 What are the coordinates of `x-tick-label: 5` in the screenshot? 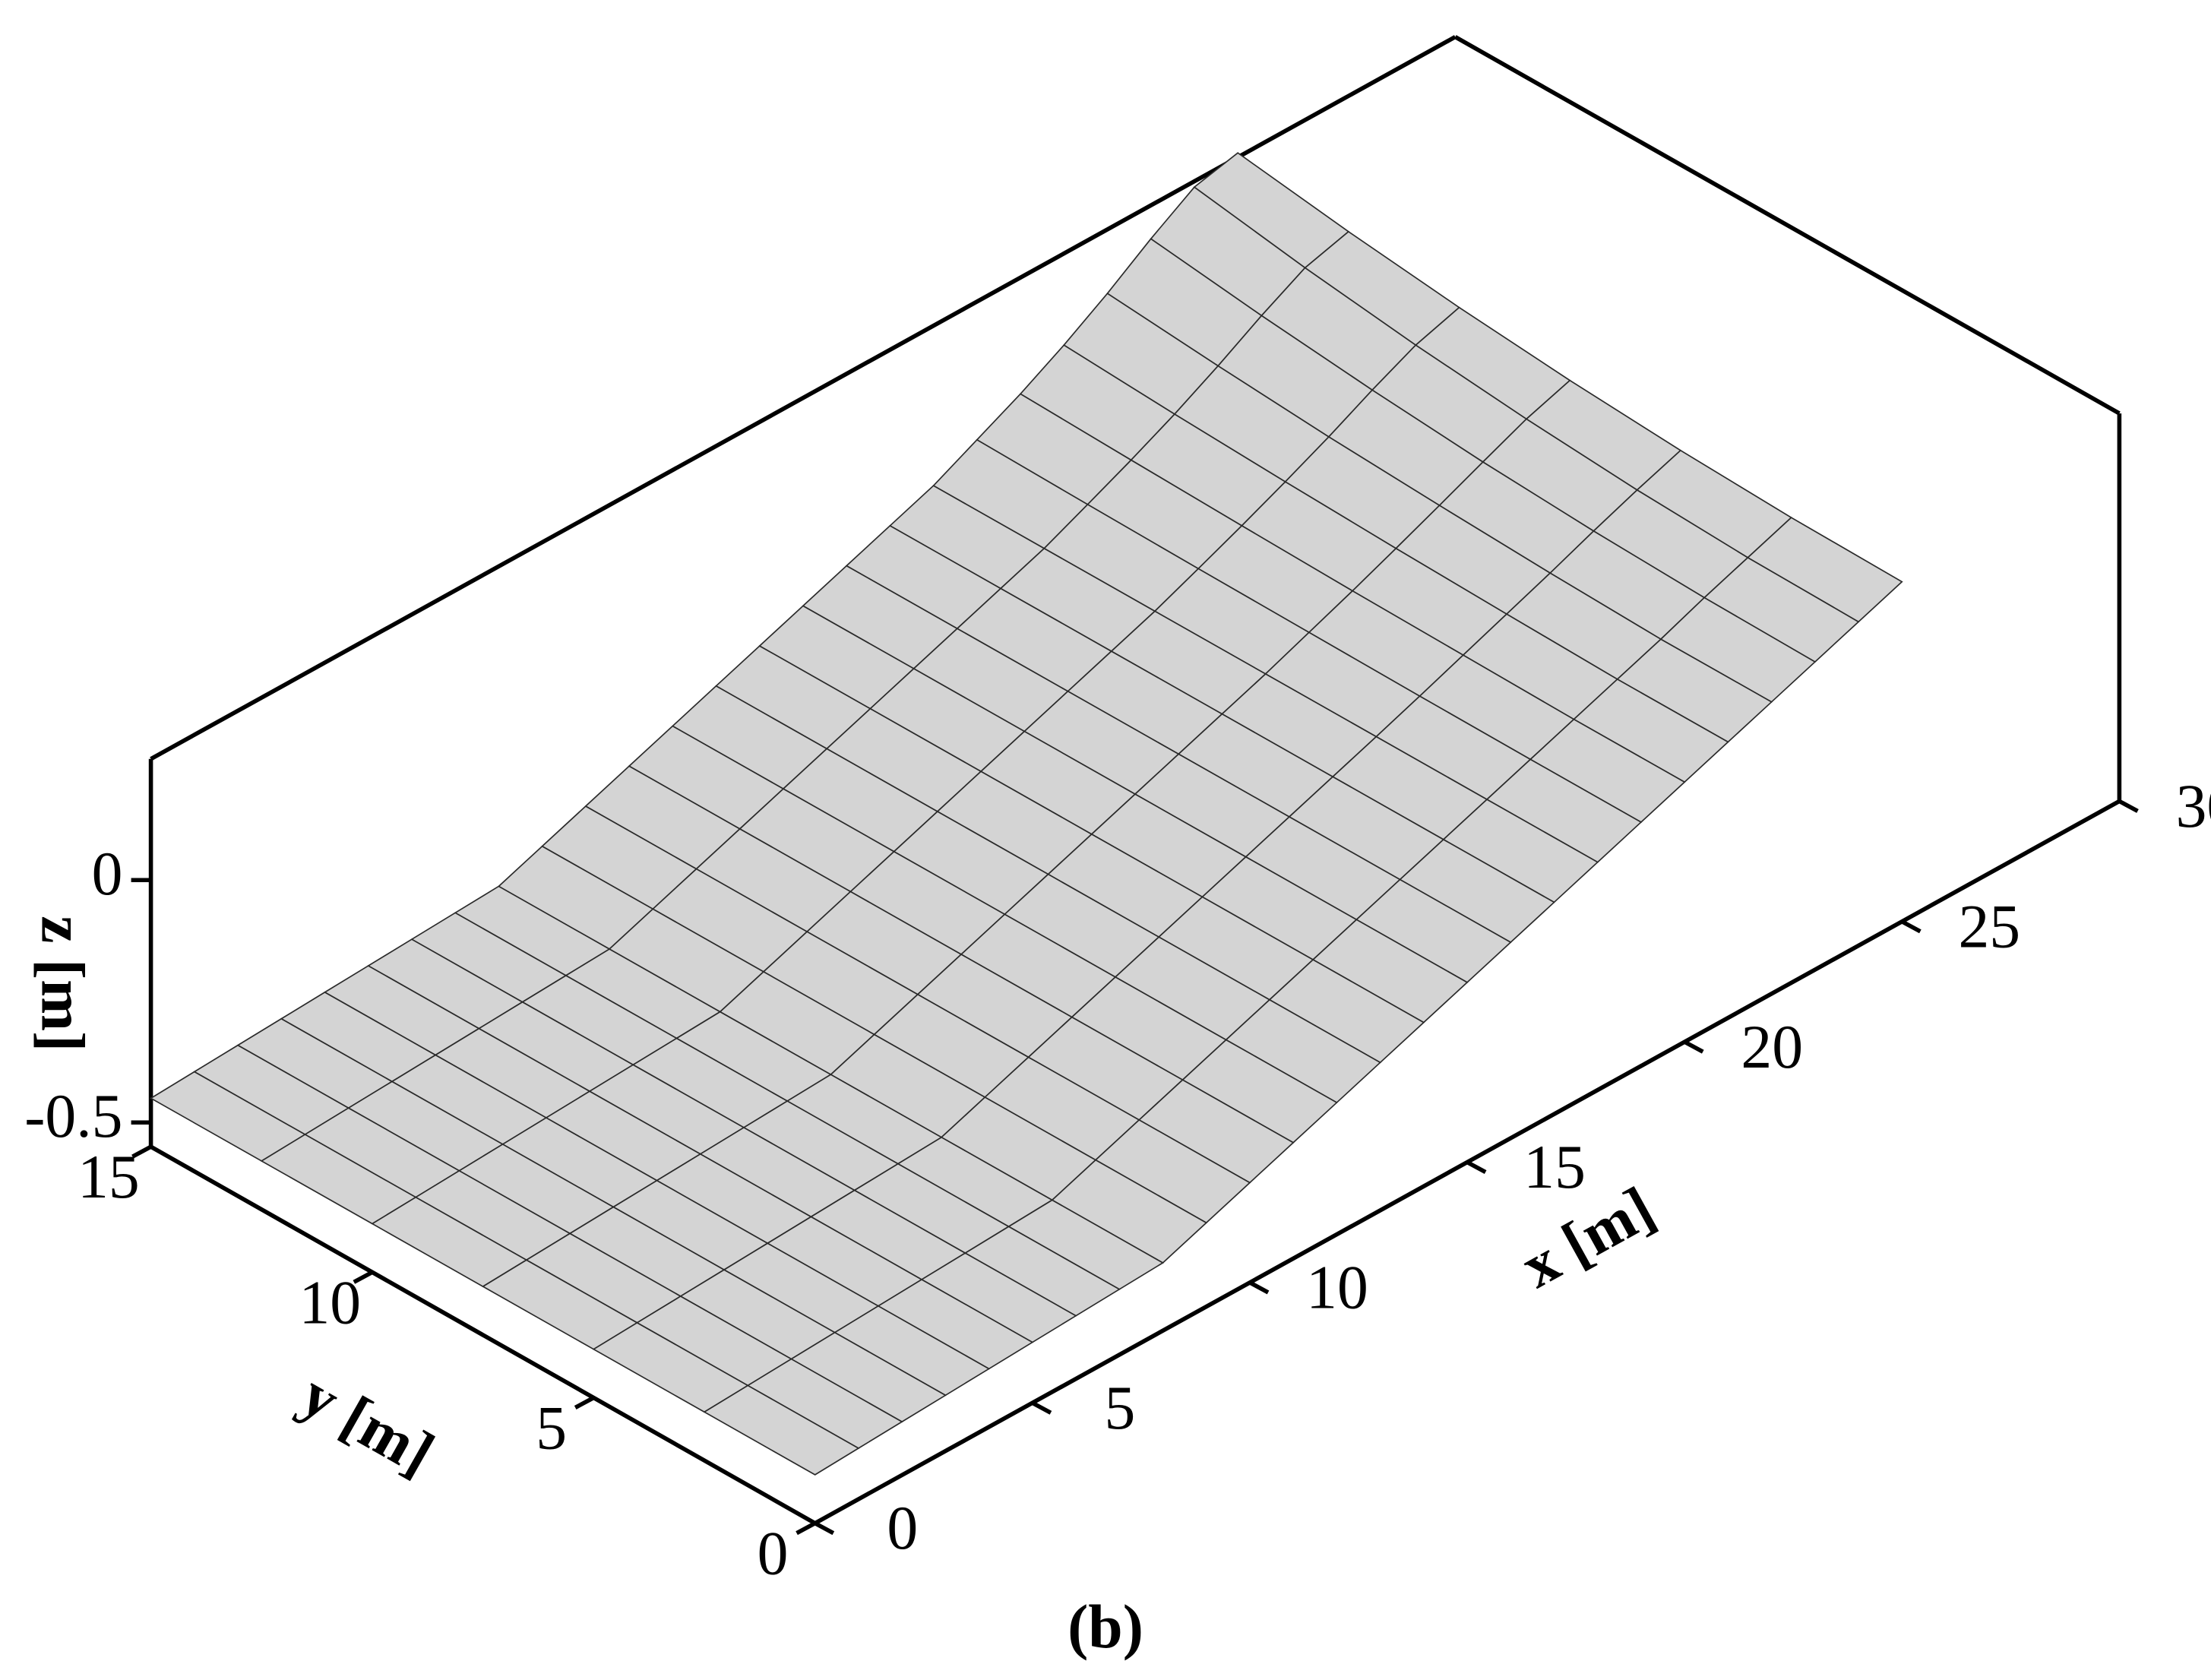 It's located at (1119, 1407).